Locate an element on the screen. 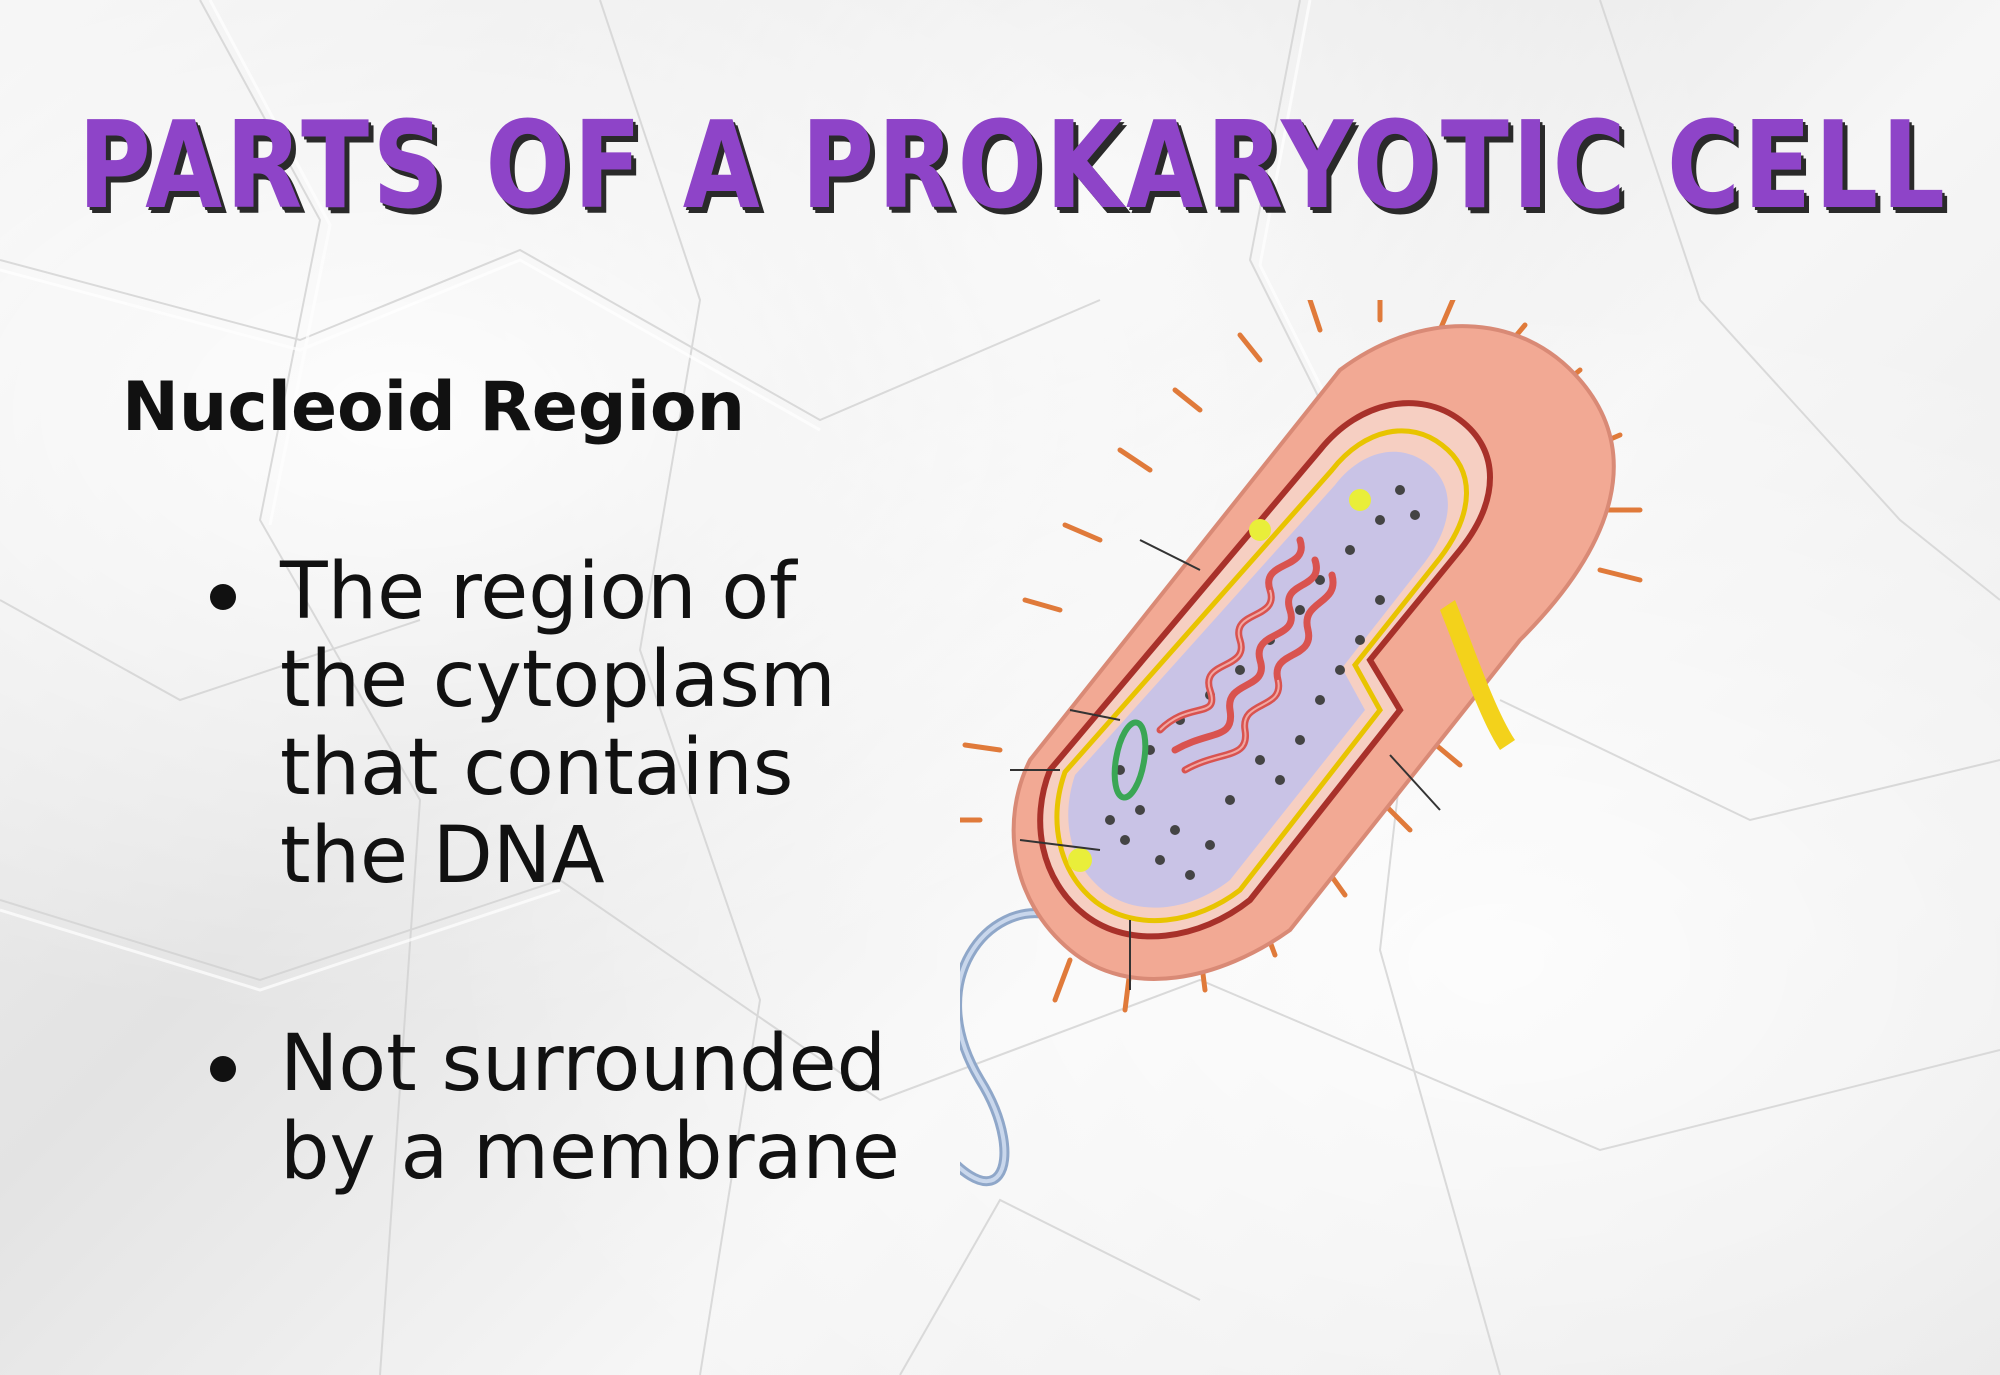 Image resolution: width=2000 pixels, height=1375 pixels. page-title: PARTS OF A PROKARYOTIC CELL is located at coordinates (1013, 166).